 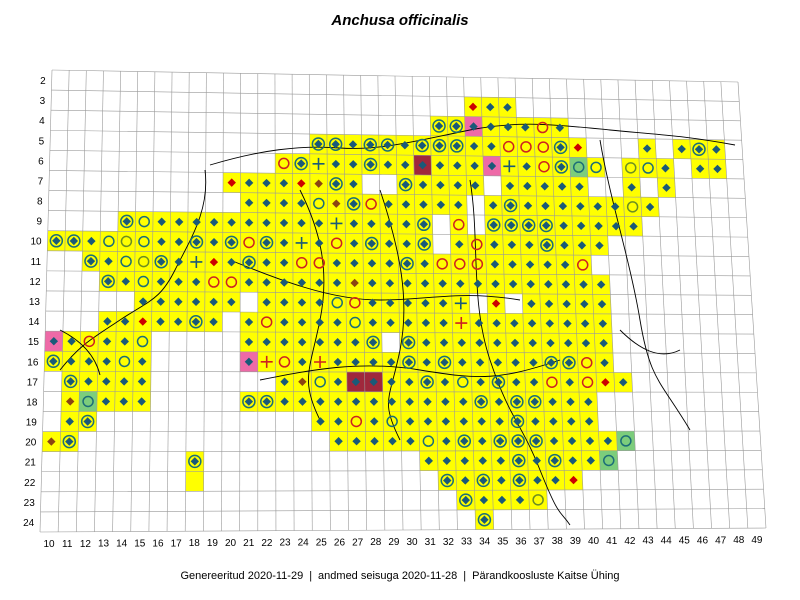 What do you see at coordinates (29, 523) in the screenshot?
I see `row-label: 24` at bounding box center [29, 523].